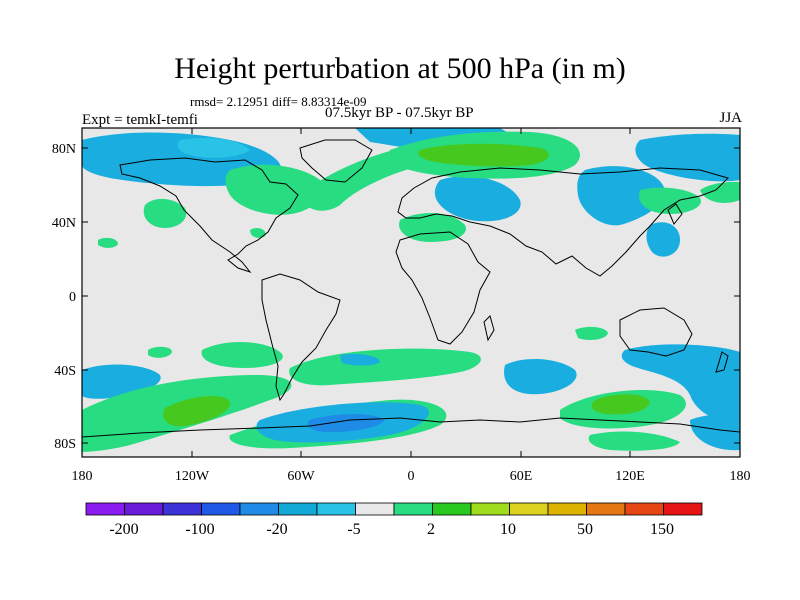 Image resolution: width=800 pixels, height=600 pixels. Describe the element at coordinates (336, 161) in the screenshot. I see `coastline-greenland` at that location.